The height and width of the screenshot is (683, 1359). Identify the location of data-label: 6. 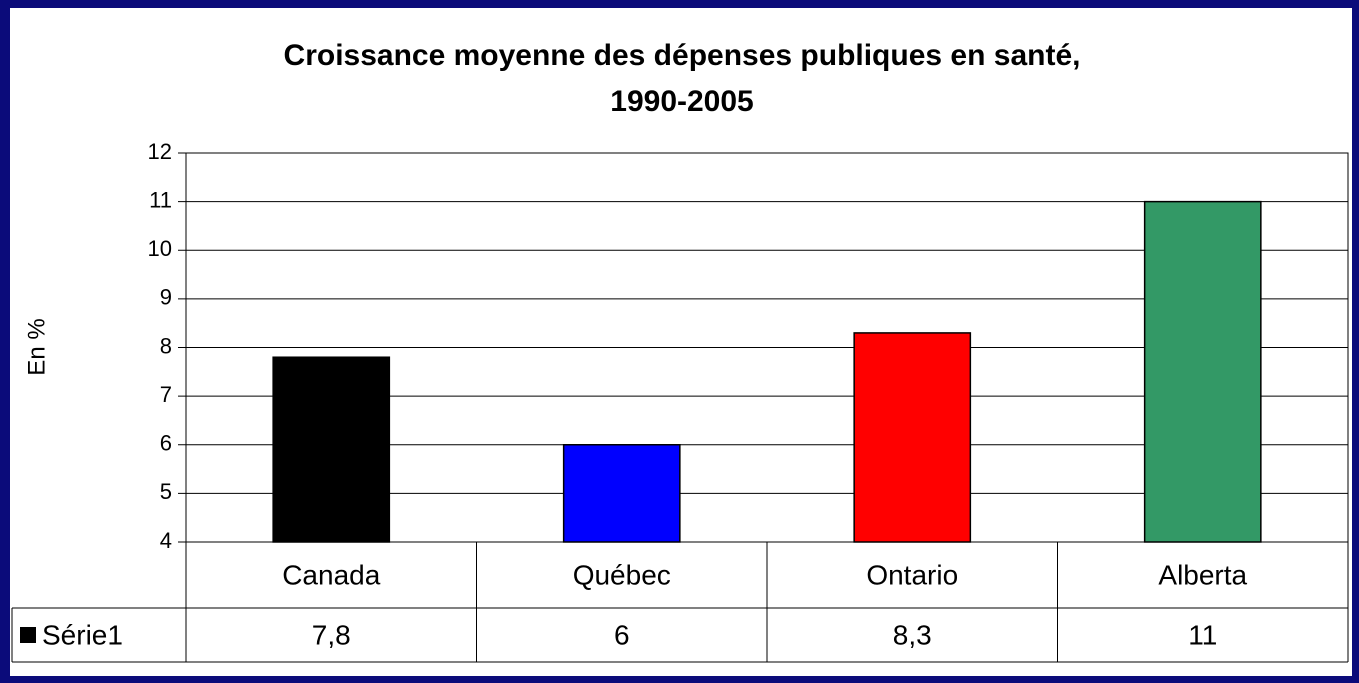
(622, 634).